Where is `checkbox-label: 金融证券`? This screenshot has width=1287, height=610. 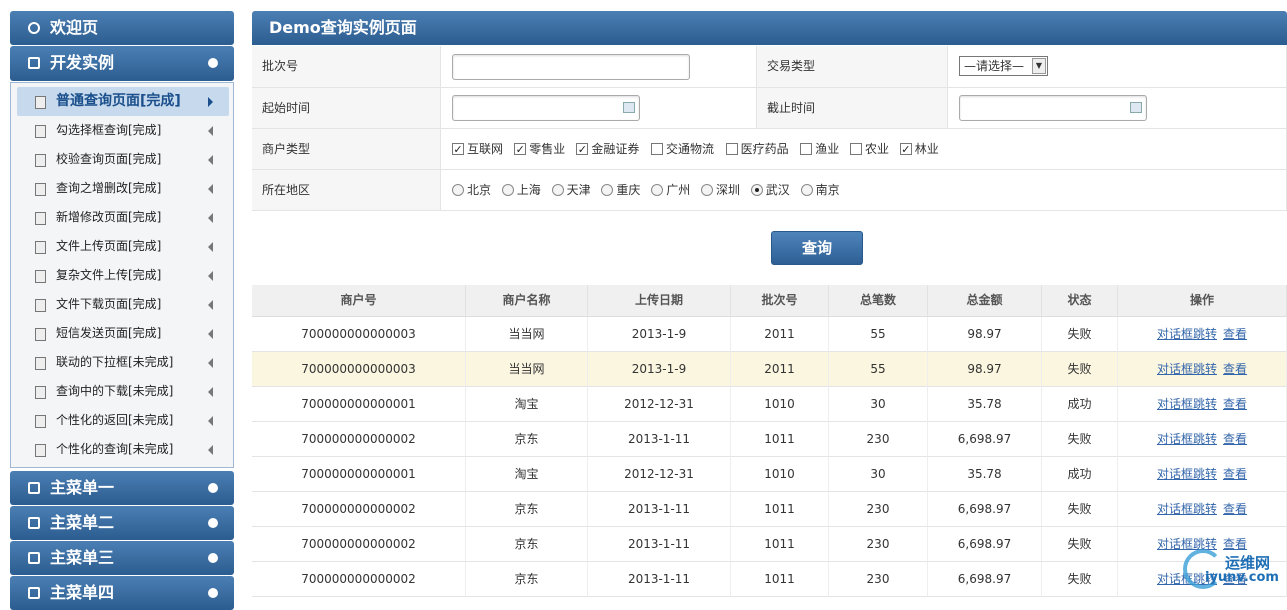
checkbox-label: 金融证券 is located at coordinates (615, 149).